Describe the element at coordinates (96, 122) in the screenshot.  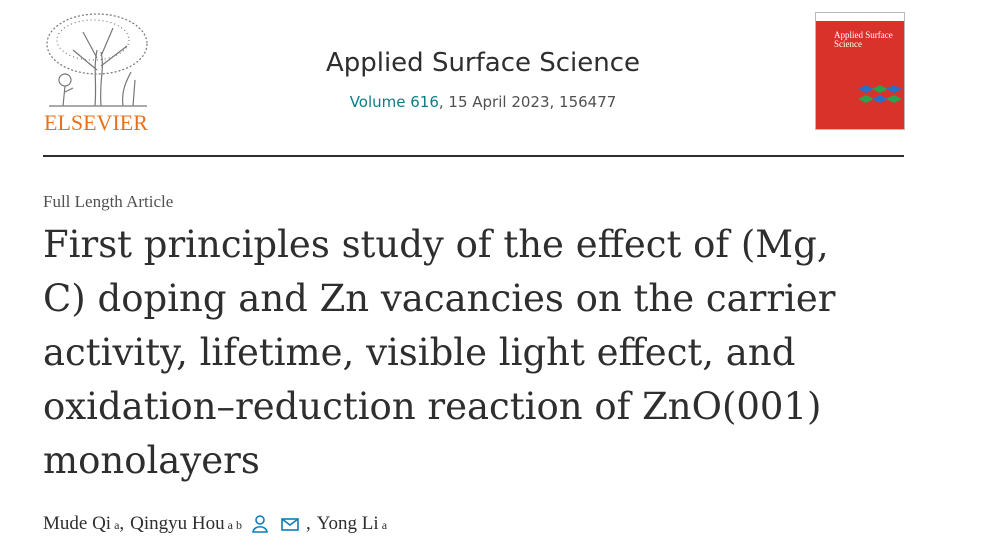
I see `publisher-name: ELSEVIER` at that location.